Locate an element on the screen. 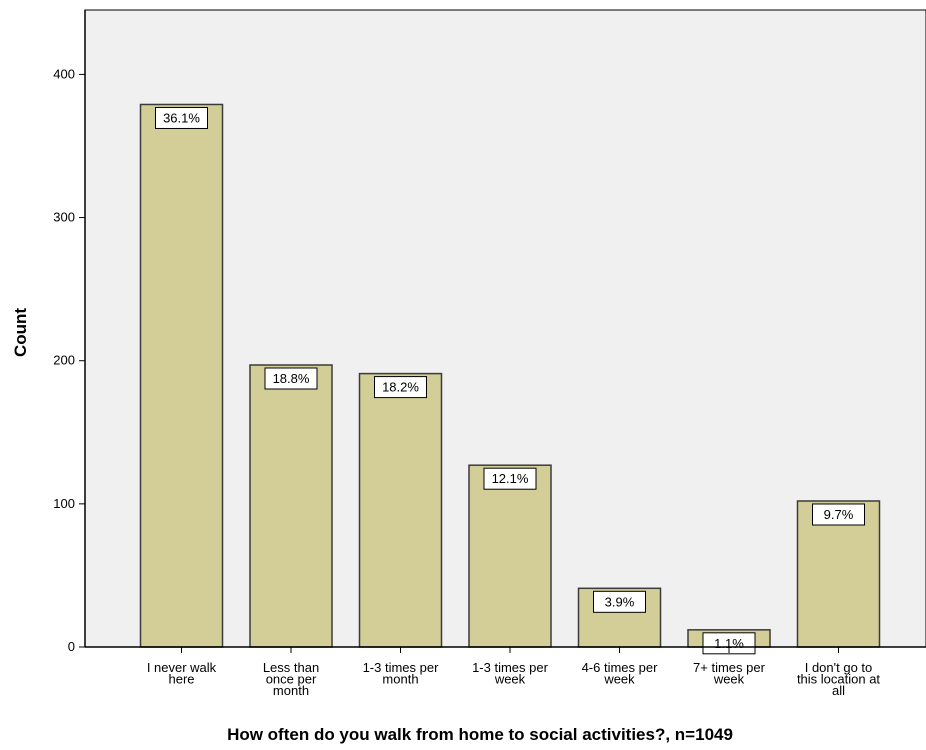 This screenshot has height=750, width=926. data-label: 36.1% is located at coordinates (181, 117).